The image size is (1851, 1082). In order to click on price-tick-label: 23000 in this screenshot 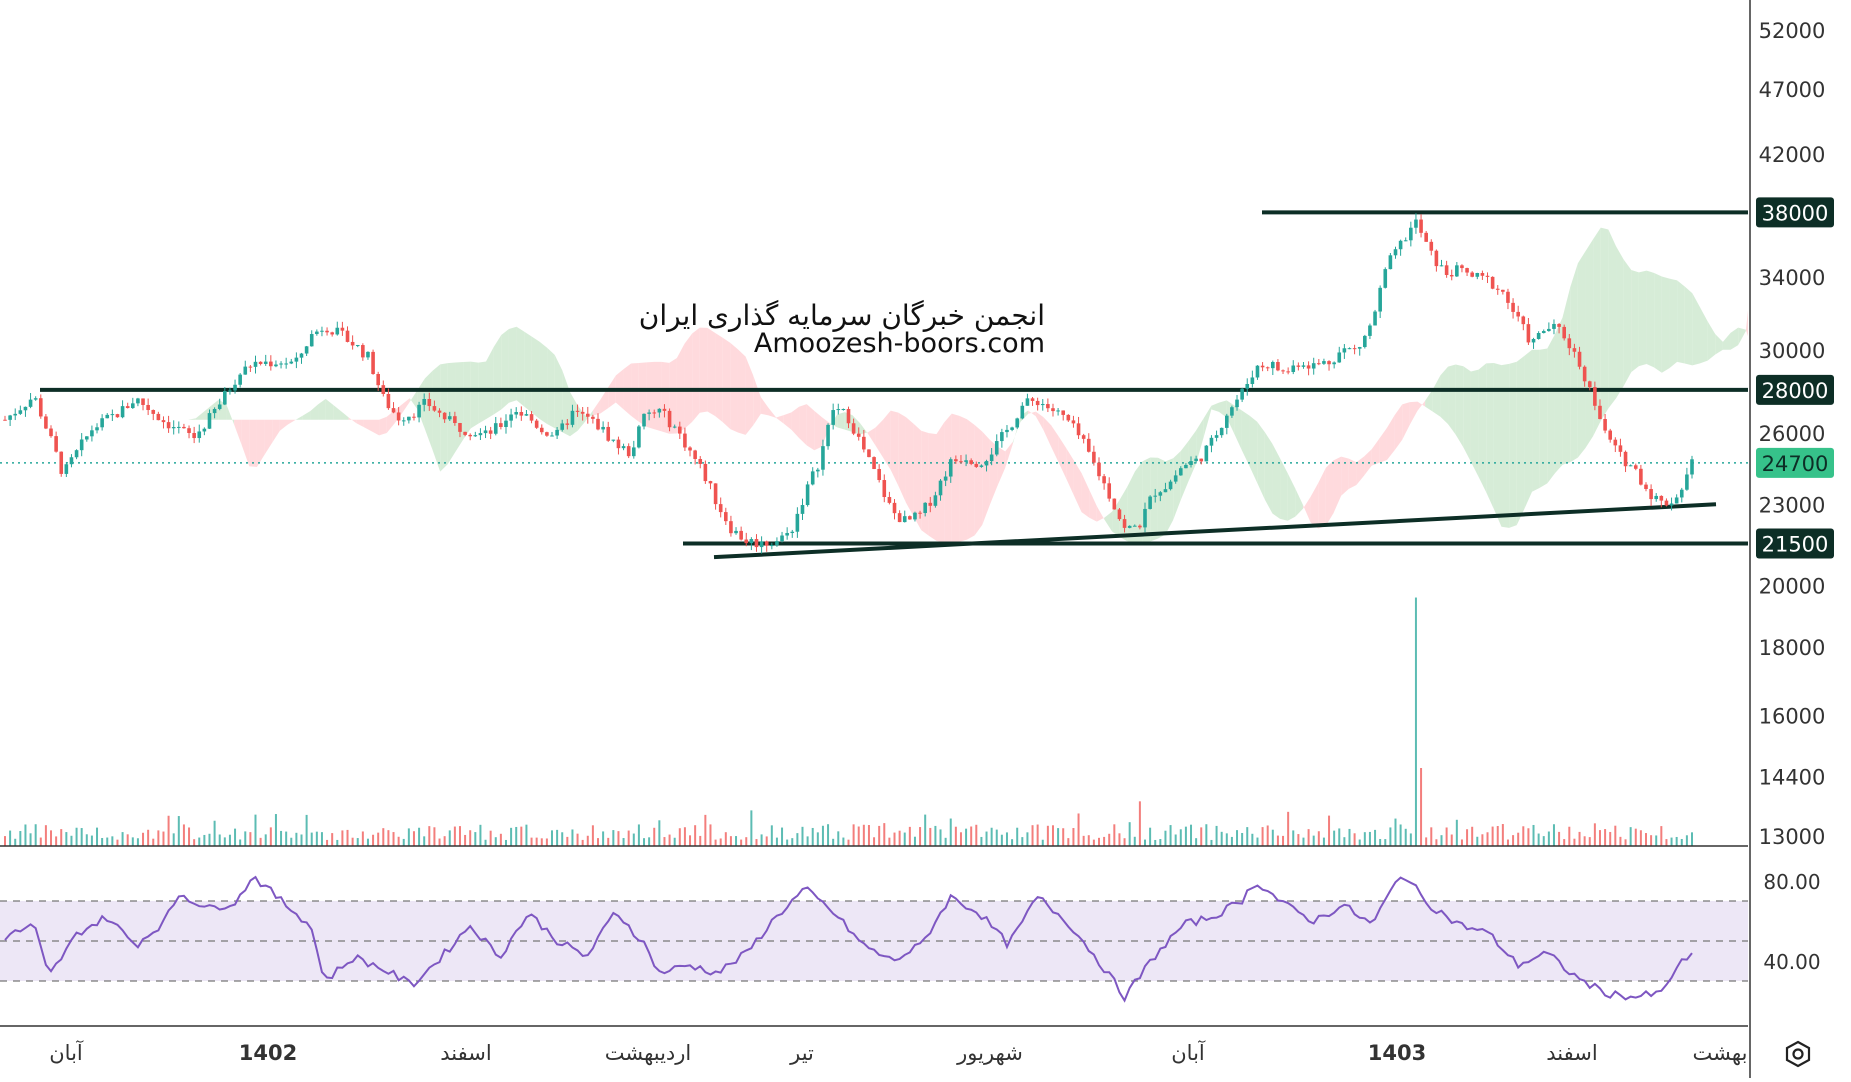, I will do `click(1792, 505)`.